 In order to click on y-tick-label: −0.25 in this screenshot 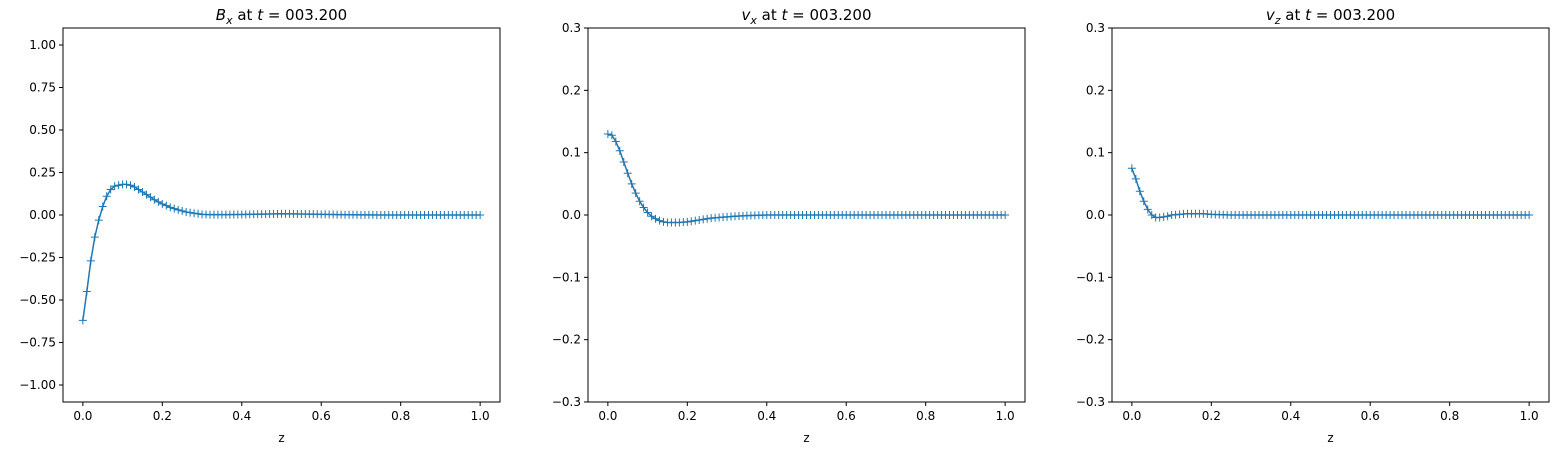, I will do `click(37, 258)`.